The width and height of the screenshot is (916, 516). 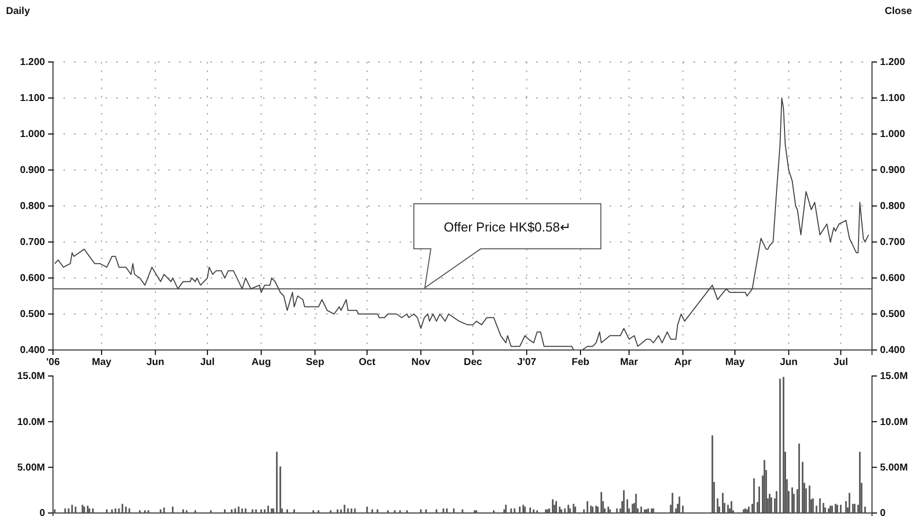 What do you see at coordinates (261, 362) in the screenshot?
I see `x-tick-label: Aug` at bounding box center [261, 362].